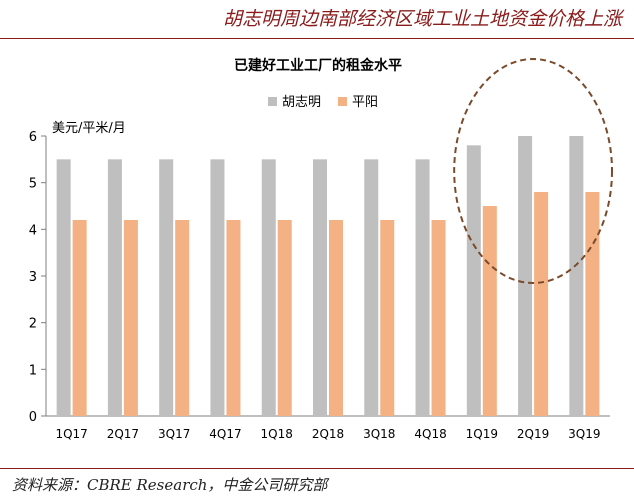  Describe the element at coordinates (277, 434) in the screenshot. I see `x-tick-label: 1Q18` at that location.